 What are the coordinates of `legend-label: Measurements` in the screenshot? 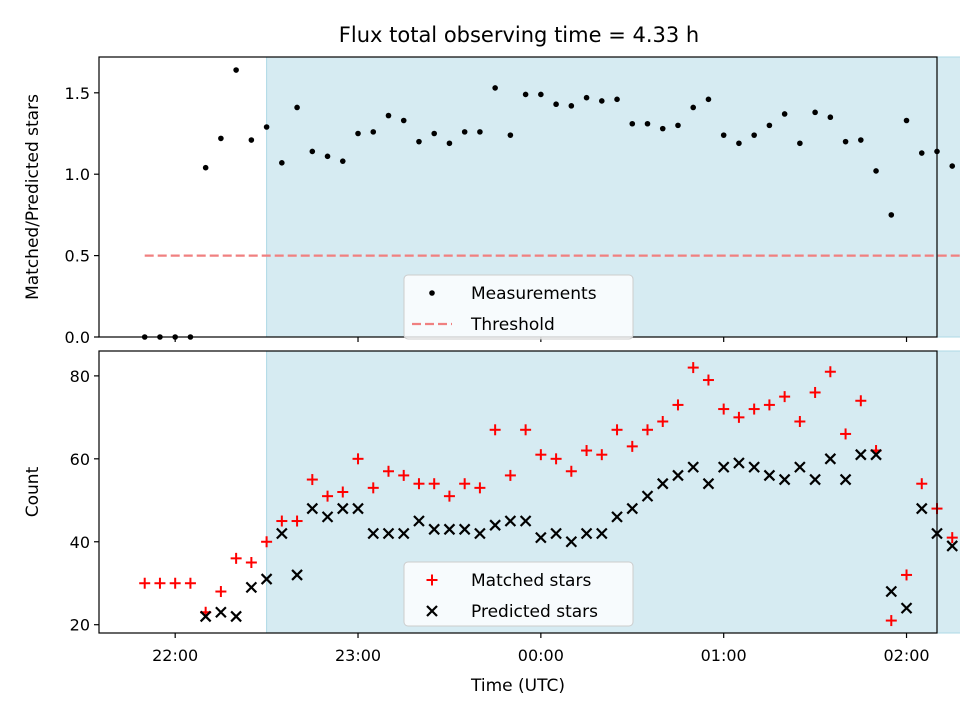 It's located at (534, 294).